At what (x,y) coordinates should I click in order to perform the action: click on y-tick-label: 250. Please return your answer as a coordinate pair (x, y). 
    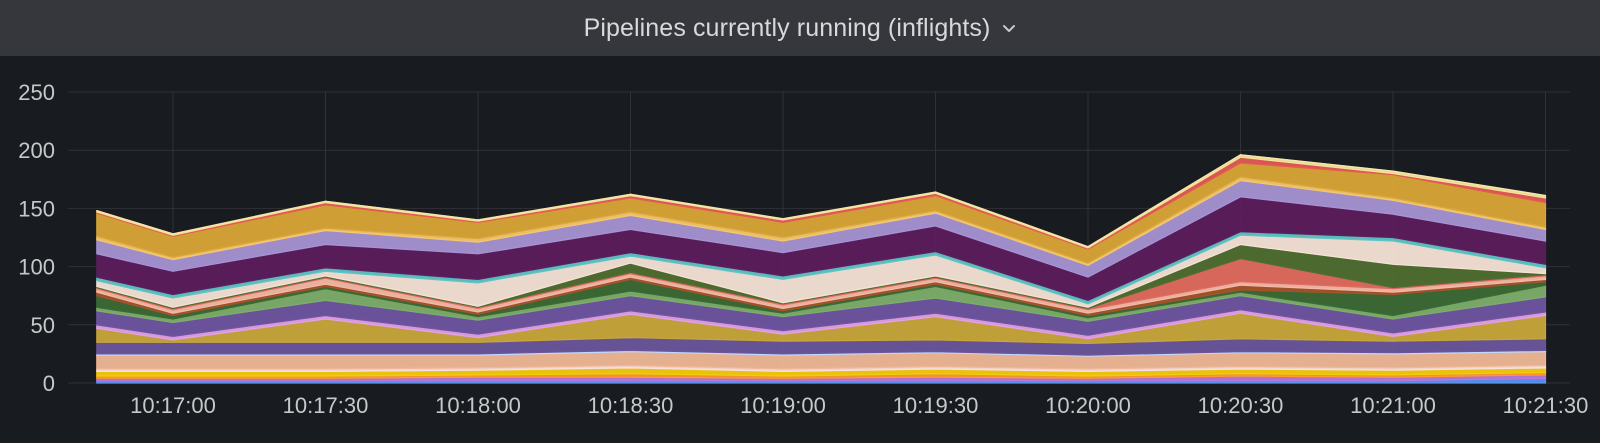
    Looking at the image, I should click on (36, 92).